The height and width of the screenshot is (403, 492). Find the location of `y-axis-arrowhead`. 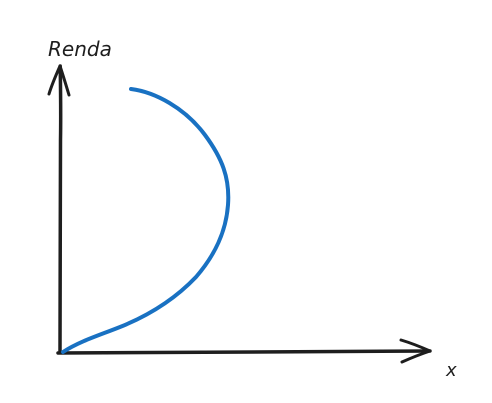

y-axis-arrowhead is located at coordinates (59, 80).